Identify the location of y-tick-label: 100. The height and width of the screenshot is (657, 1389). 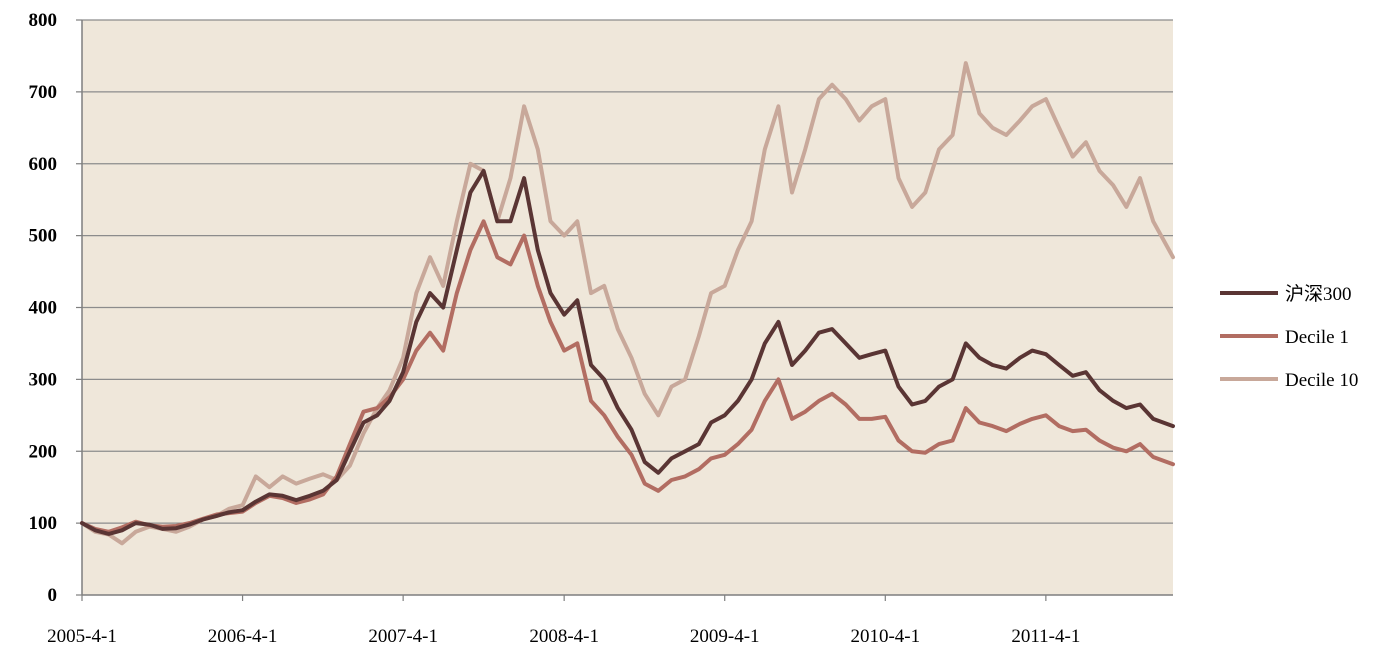
(43, 523).